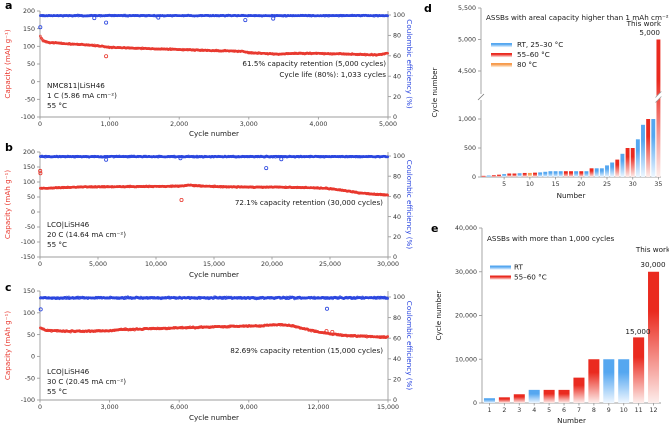  Describe the element at coordinates (467, 8) in the screenshot. I see `ytick-label: 5,500` at that location.